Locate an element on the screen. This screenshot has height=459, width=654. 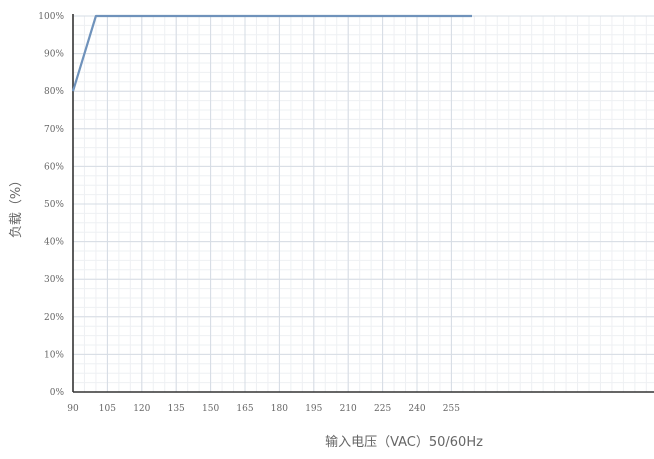
x-tick-label: 90 is located at coordinates (73, 409).